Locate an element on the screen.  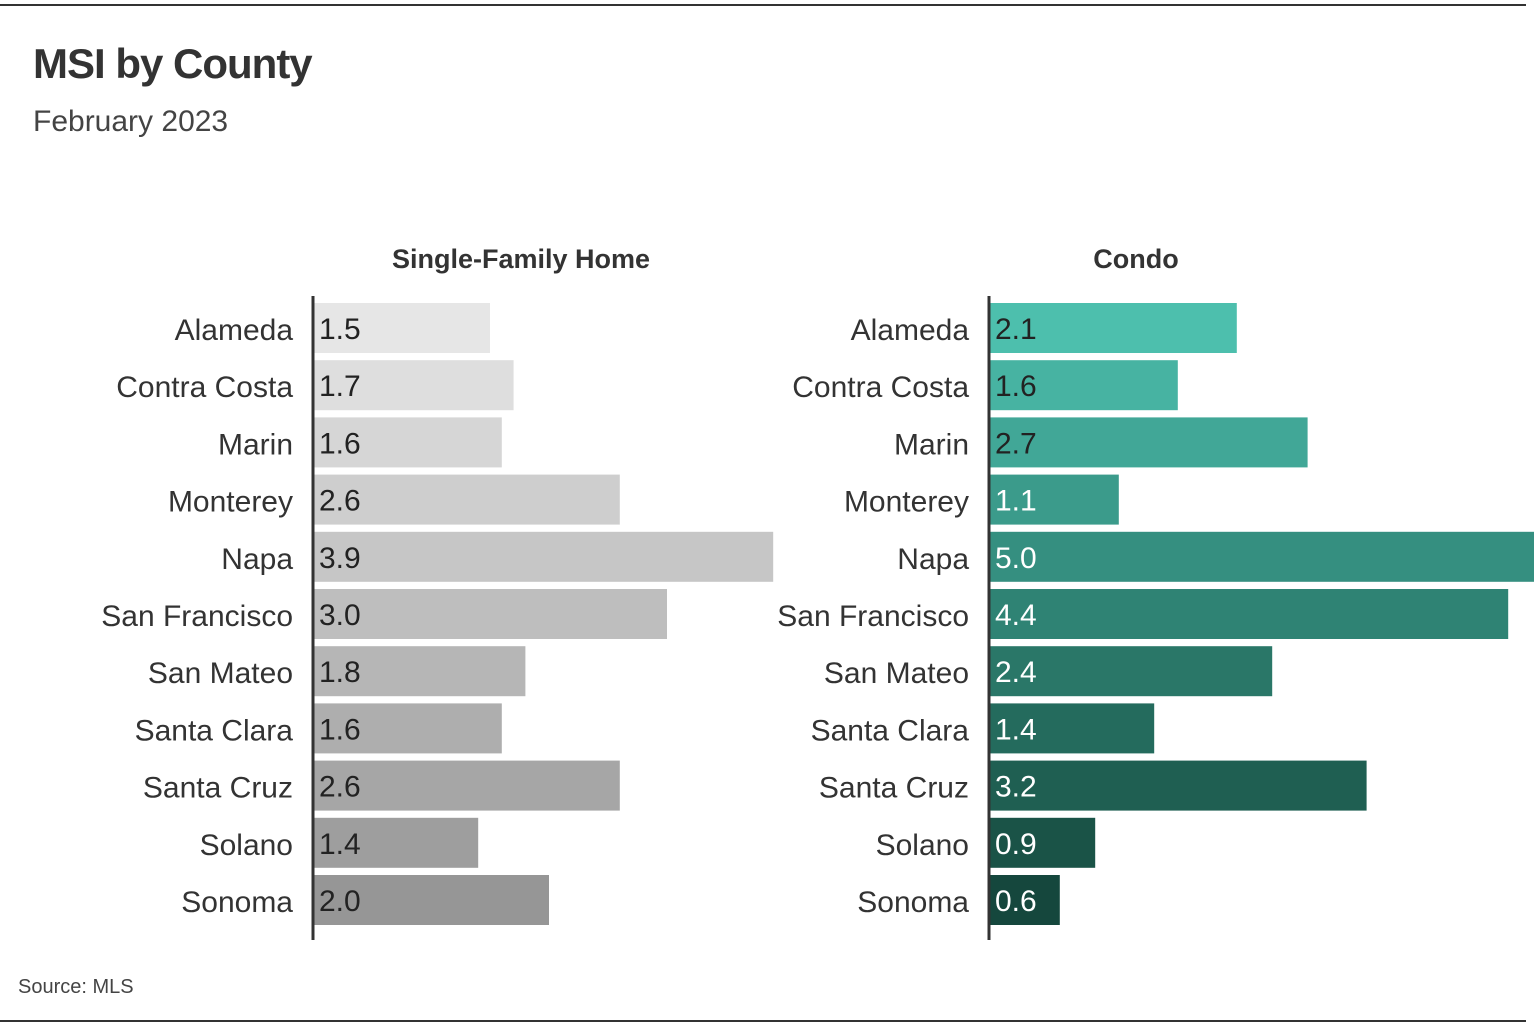
panel-title-condo: Condo is located at coordinates (1135, 259).